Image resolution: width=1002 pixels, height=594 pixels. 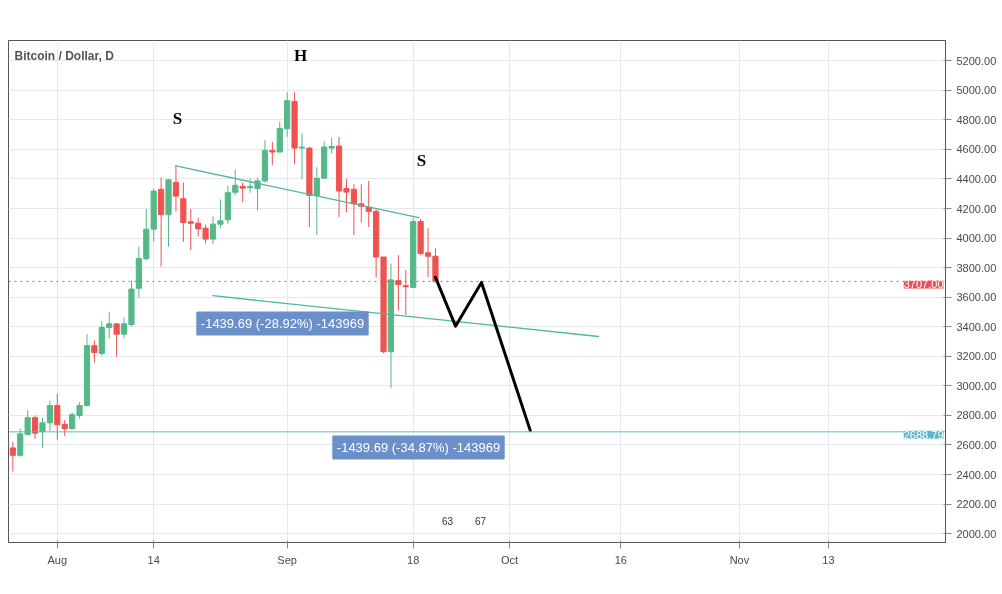 I want to click on y-tick-label: 4800.00, so click(x=976, y=119).